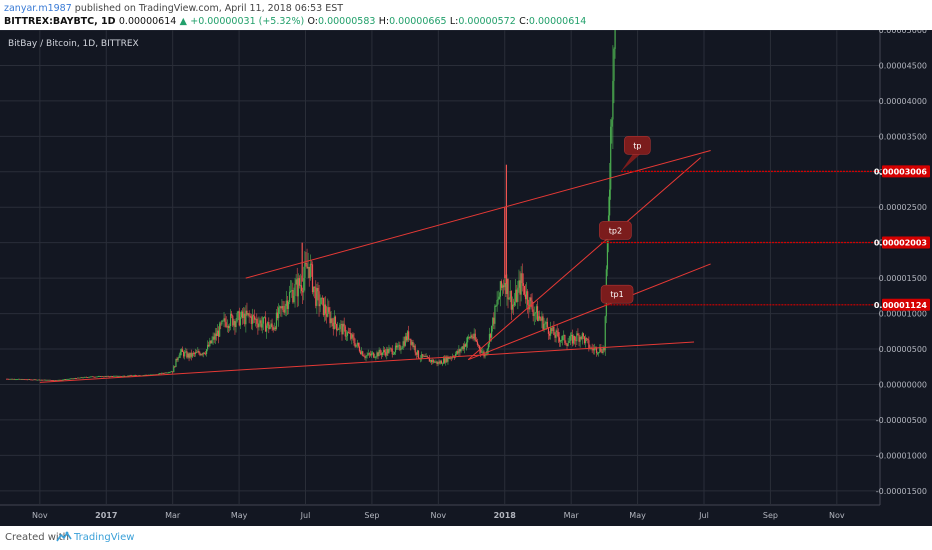  What do you see at coordinates (901, 491) in the screenshot?
I see `y-tick-label: -0.00001500` at bounding box center [901, 491].